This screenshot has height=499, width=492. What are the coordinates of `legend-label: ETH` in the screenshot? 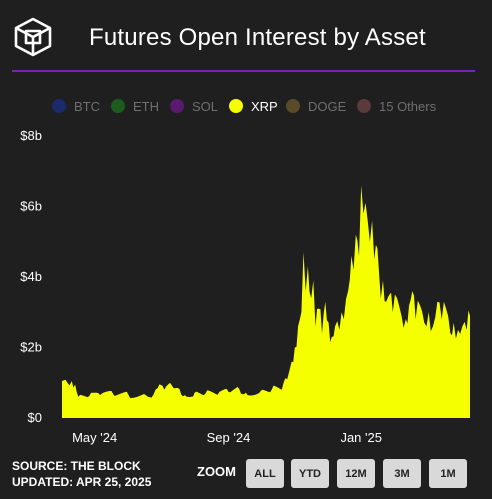 It's located at (146, 106).